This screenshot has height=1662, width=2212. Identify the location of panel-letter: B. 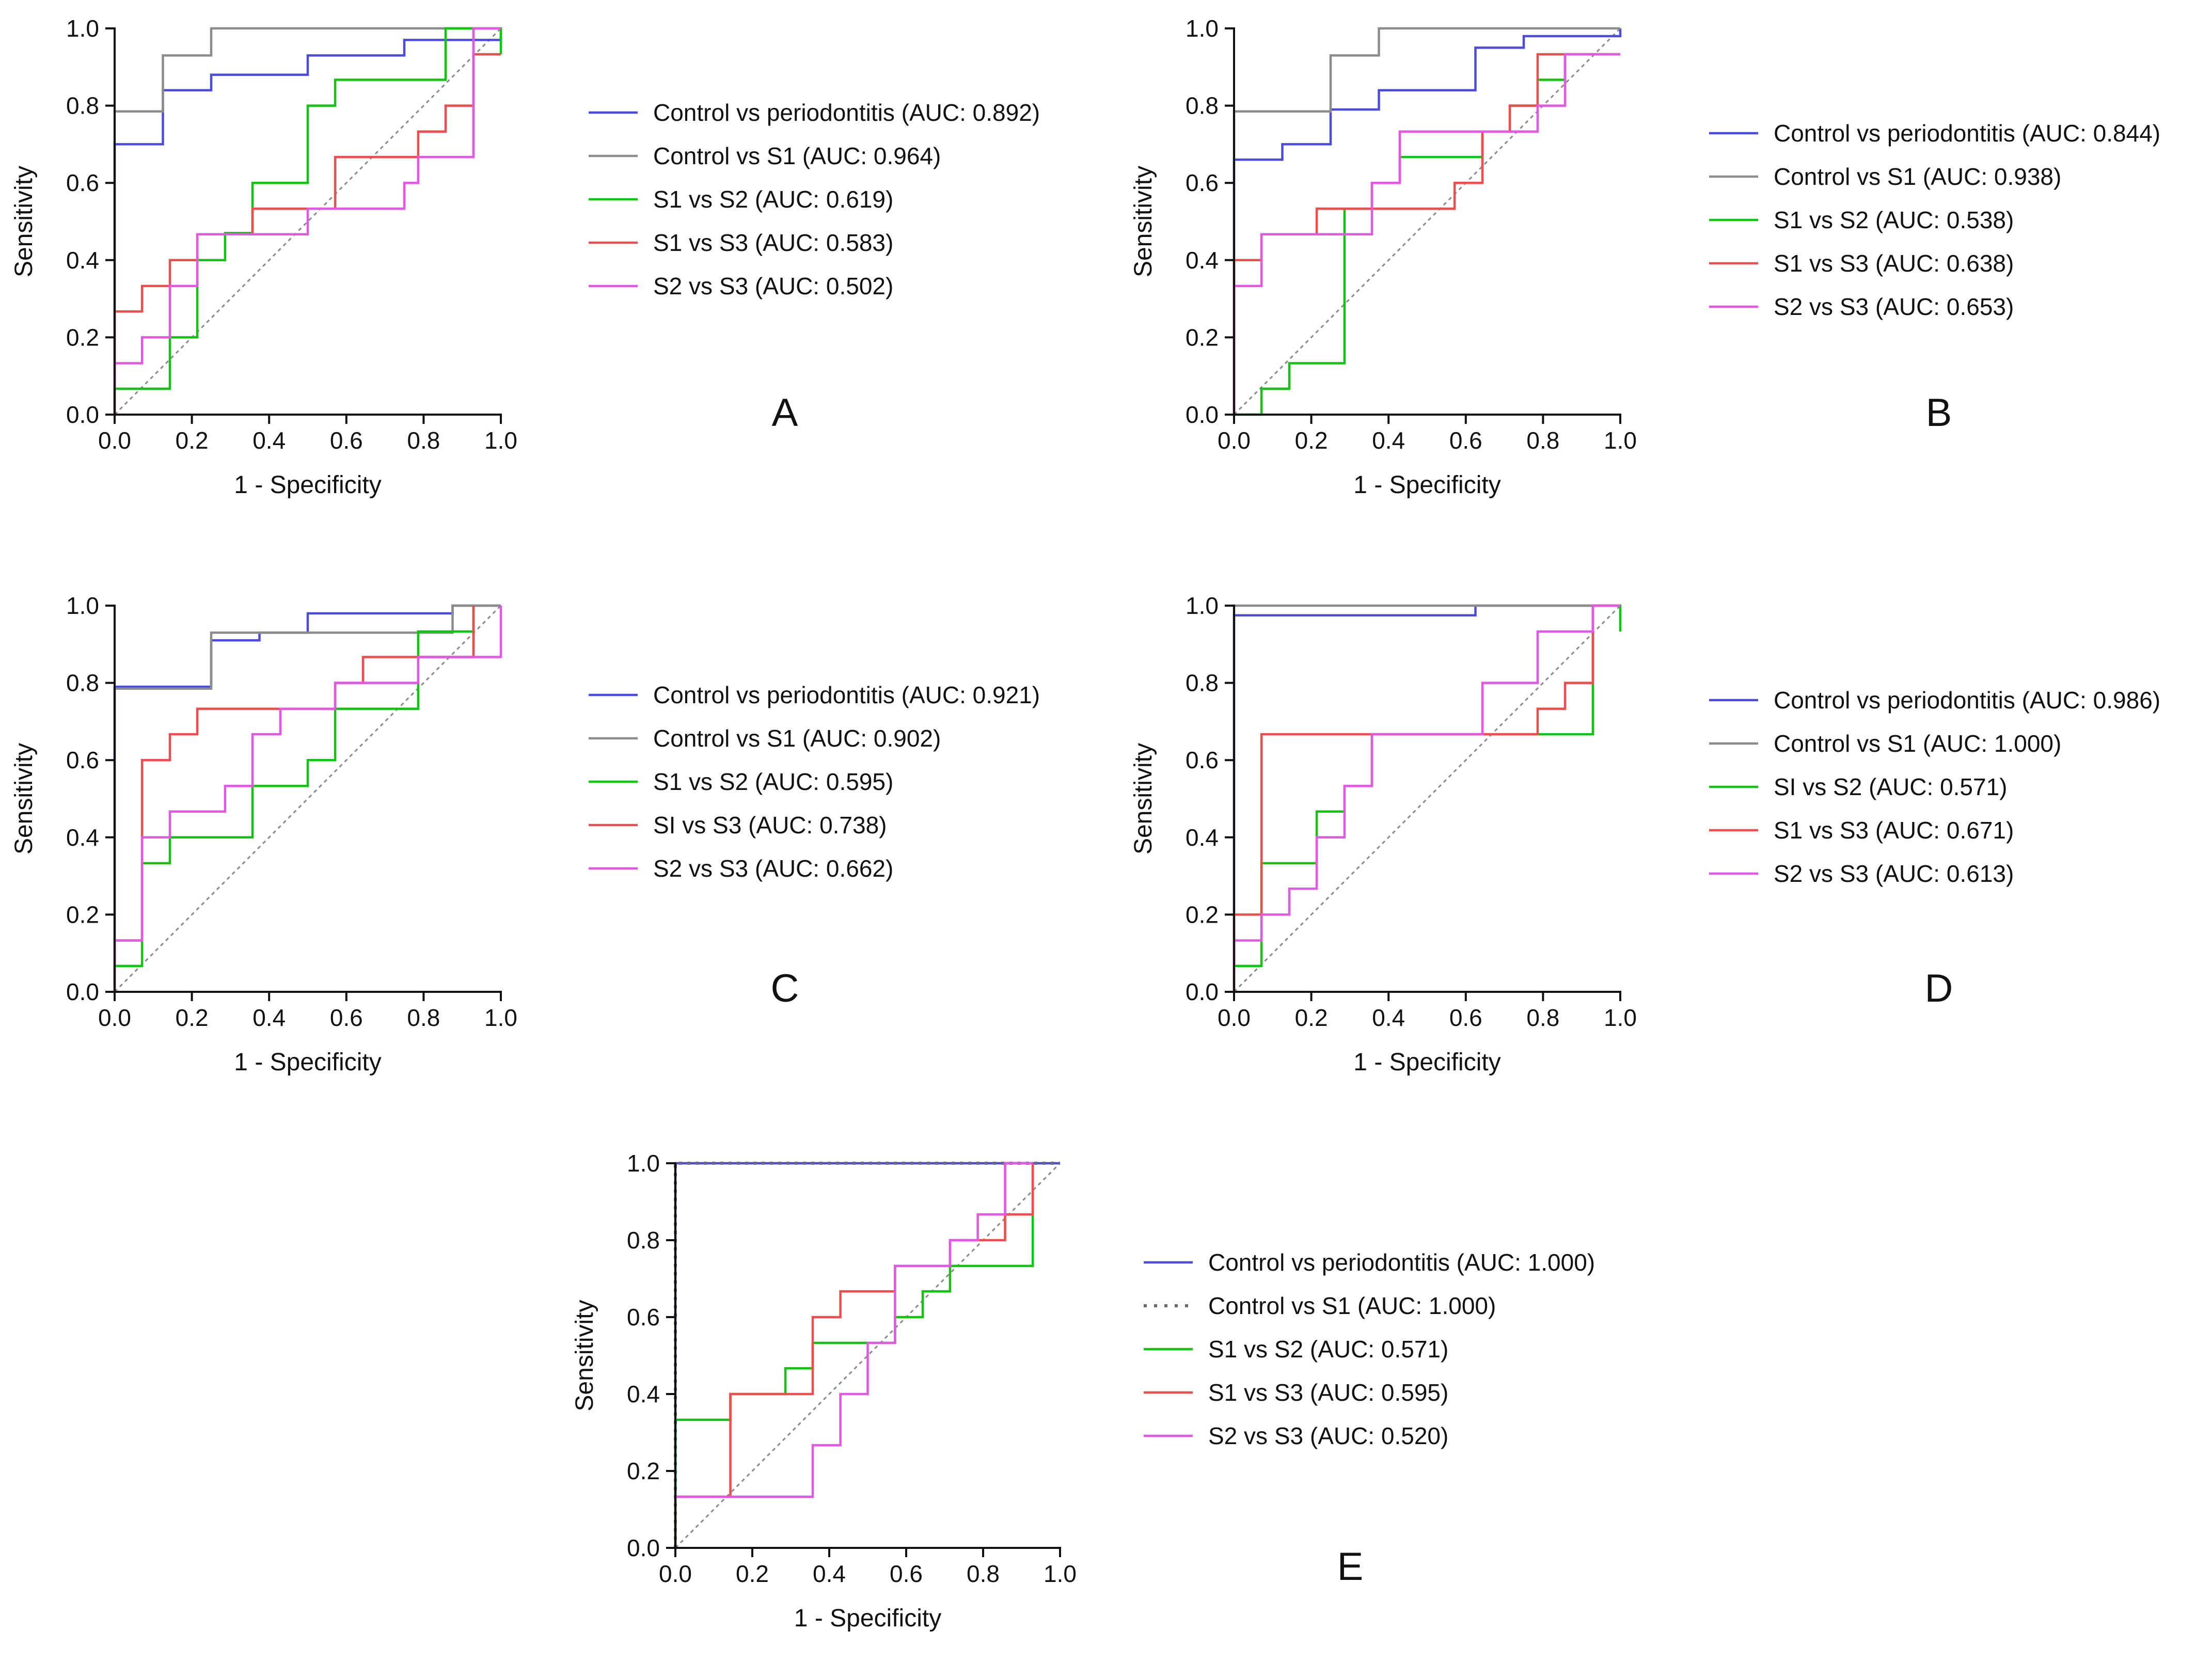
(1939, 413).